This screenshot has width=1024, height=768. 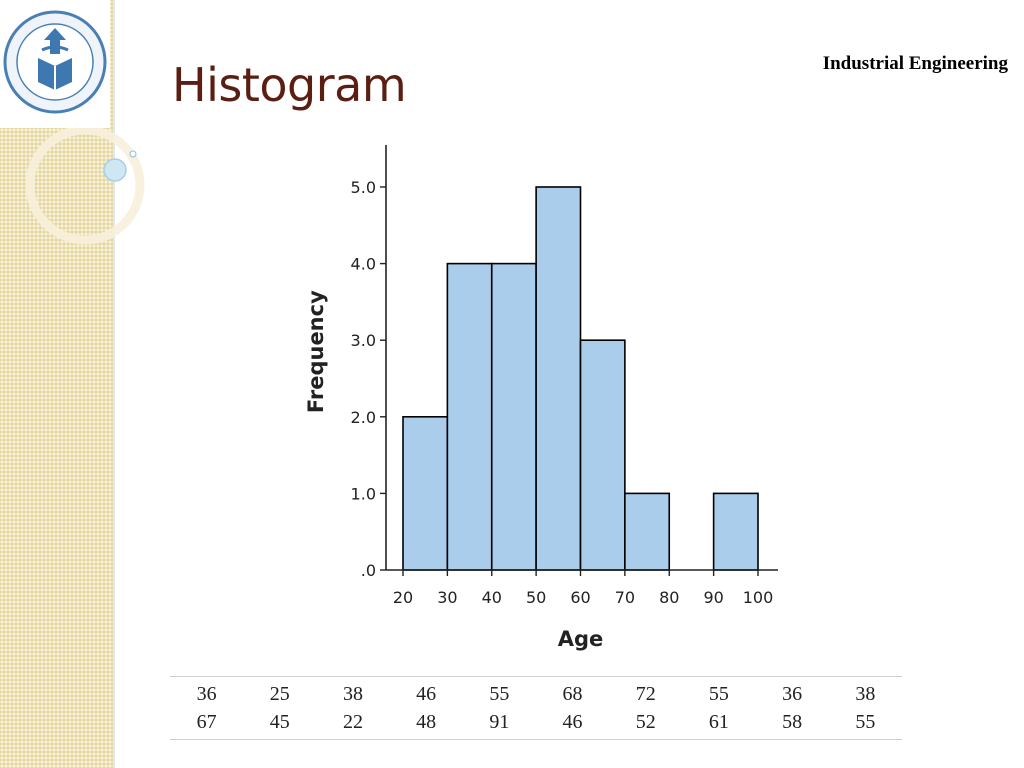 I want to click on table-cell: 45, so click(x=279, y=721).